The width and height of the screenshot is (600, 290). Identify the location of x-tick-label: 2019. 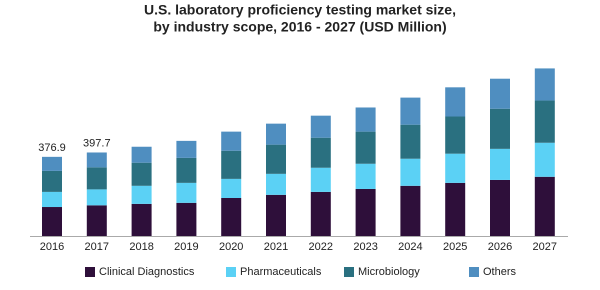
(186, 247).